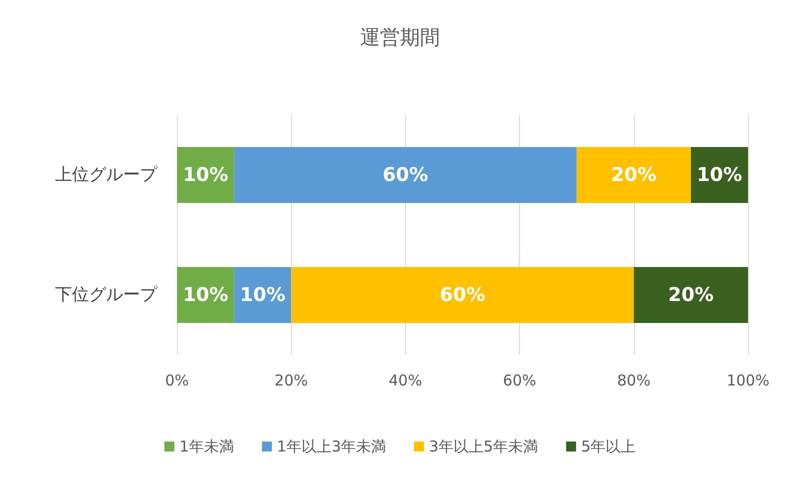 The image size is (800, 481). I want to click on x-tick-label: 20%, so click(291, 381).